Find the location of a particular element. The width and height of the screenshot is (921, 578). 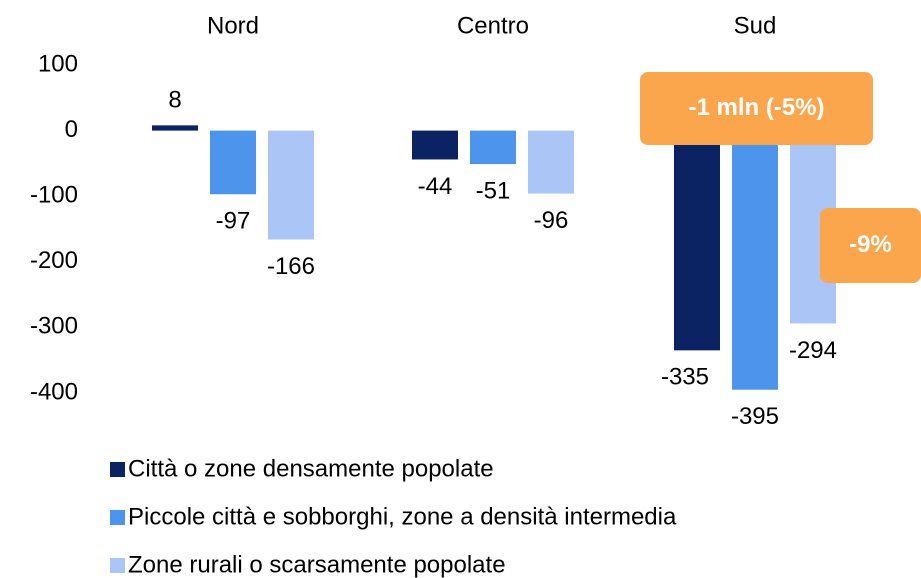

legend-label: Città o zone densamente popolate is located at coordinates (311, 468).